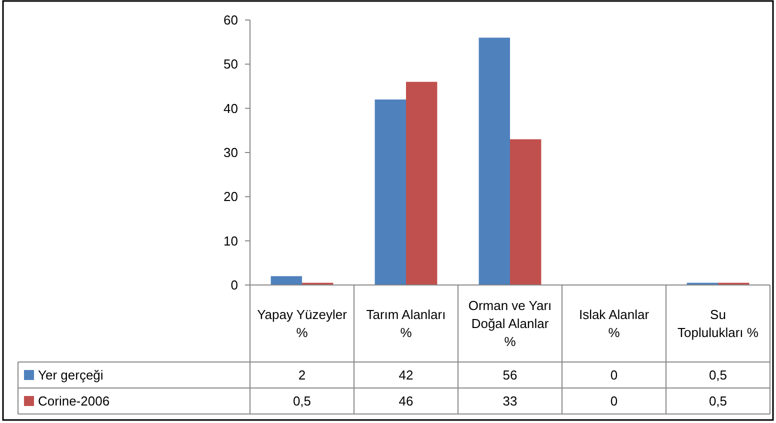  What do you see at coordinates (231, 152) in the screenshot?
I see `y-tick-label: 30` at bounding box center [231, 152].